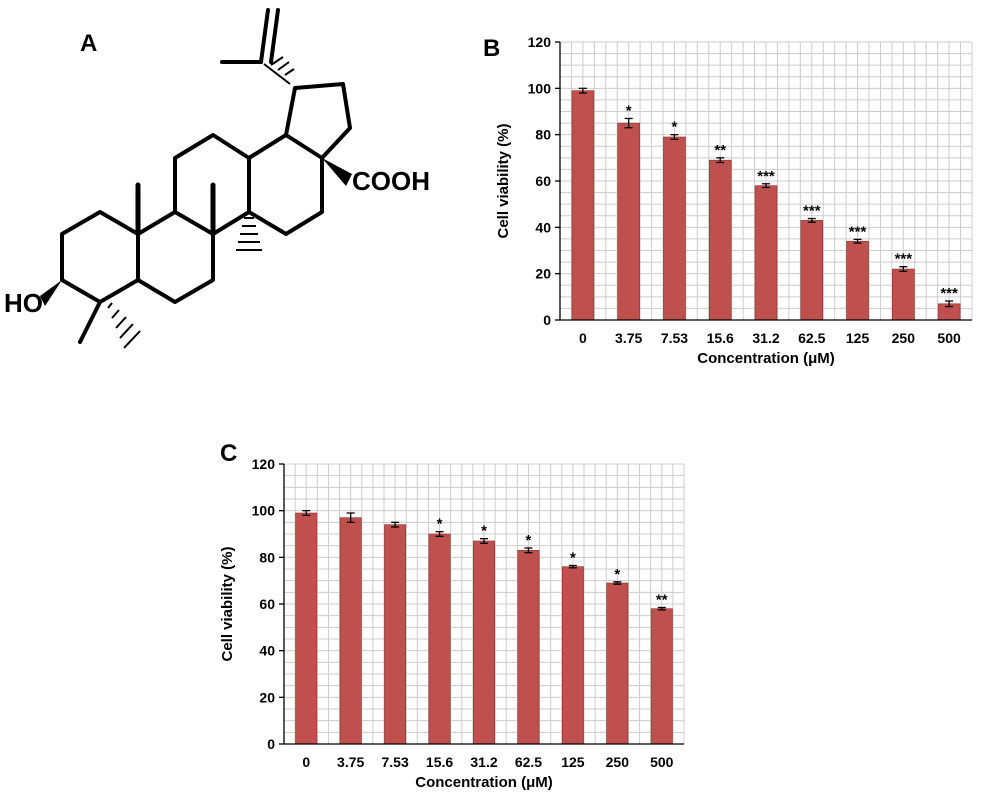 This screenshot has width=981, height=800. Describe the element at coordinates (89, 43) in the screenshot. I see `panel-label-a: A` at that location.